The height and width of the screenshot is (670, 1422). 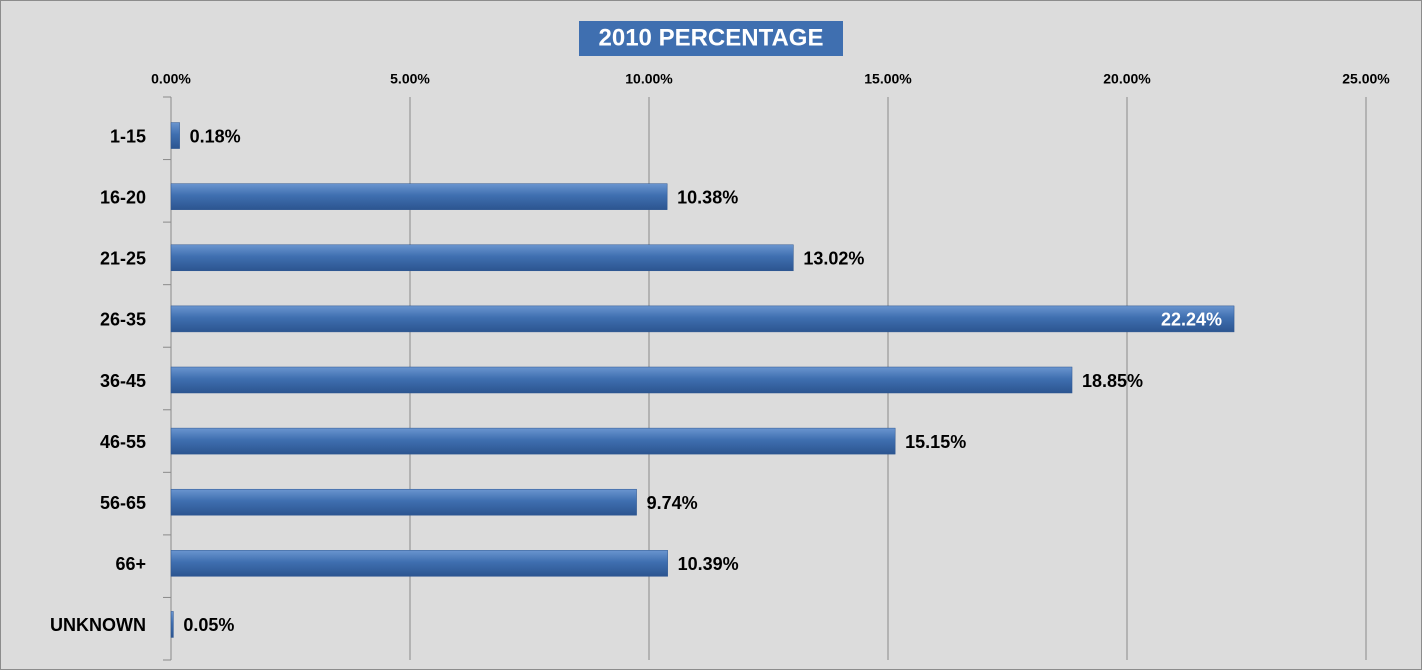 What do you see at coordinates (171, 79) in the screenshot?
I see `x-tick-label: 0.00%` at bounding box center [171, 79].